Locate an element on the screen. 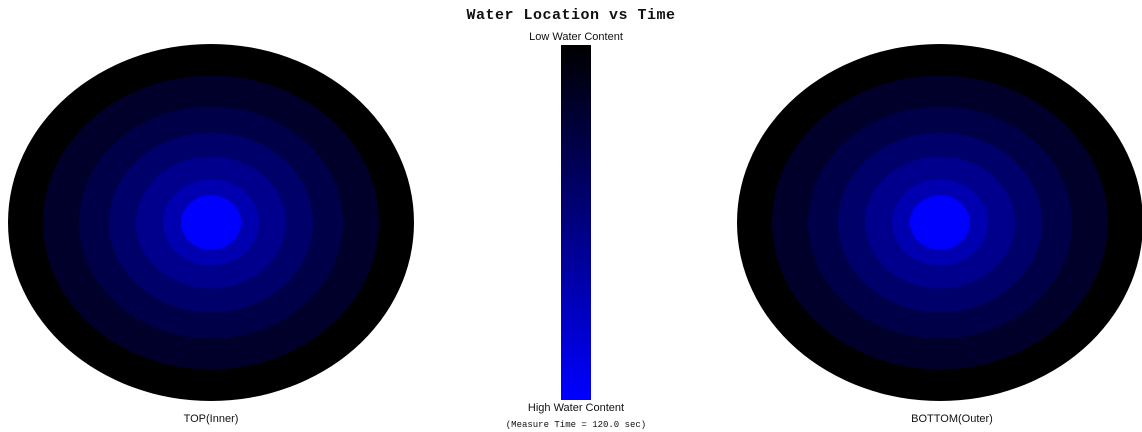 This screenshot has width=1142, height=432. bottom-ring-core is located at coordinates (940, 222).